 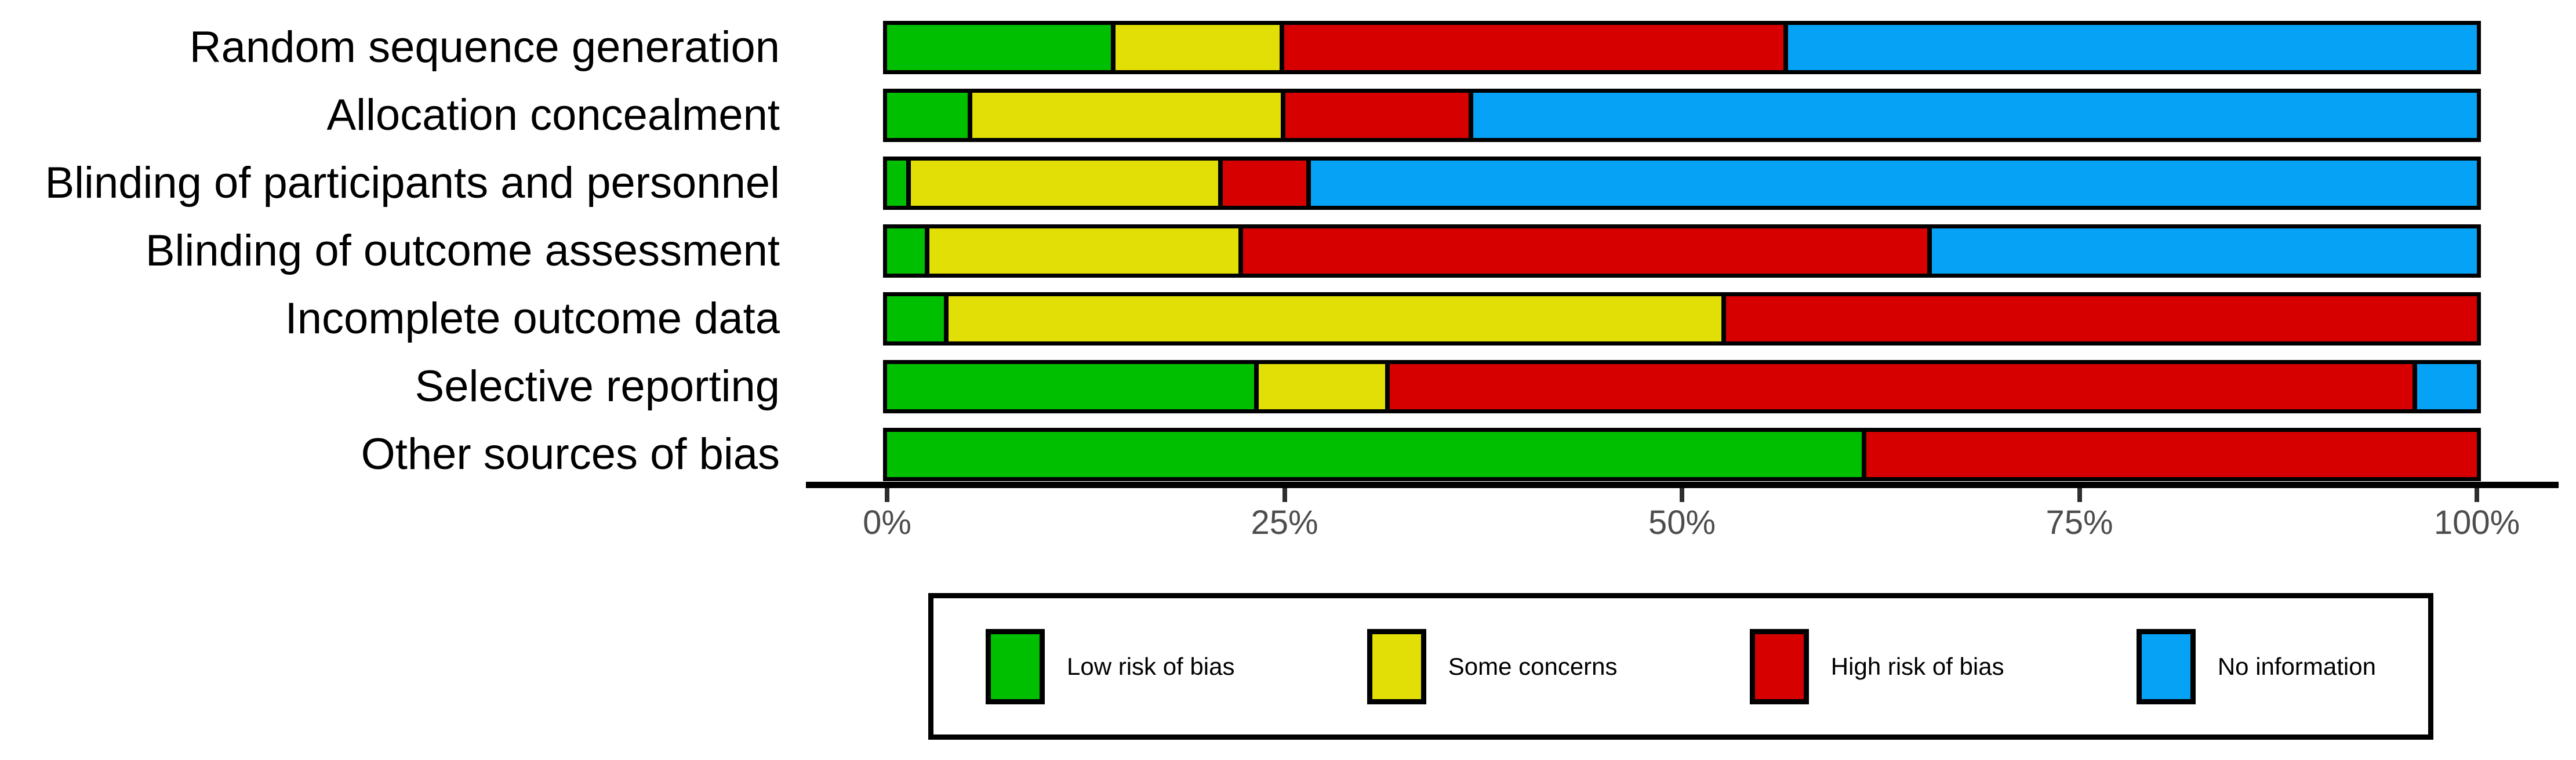 I want to click on legend-label: No information, so click(x=2296, y=666).